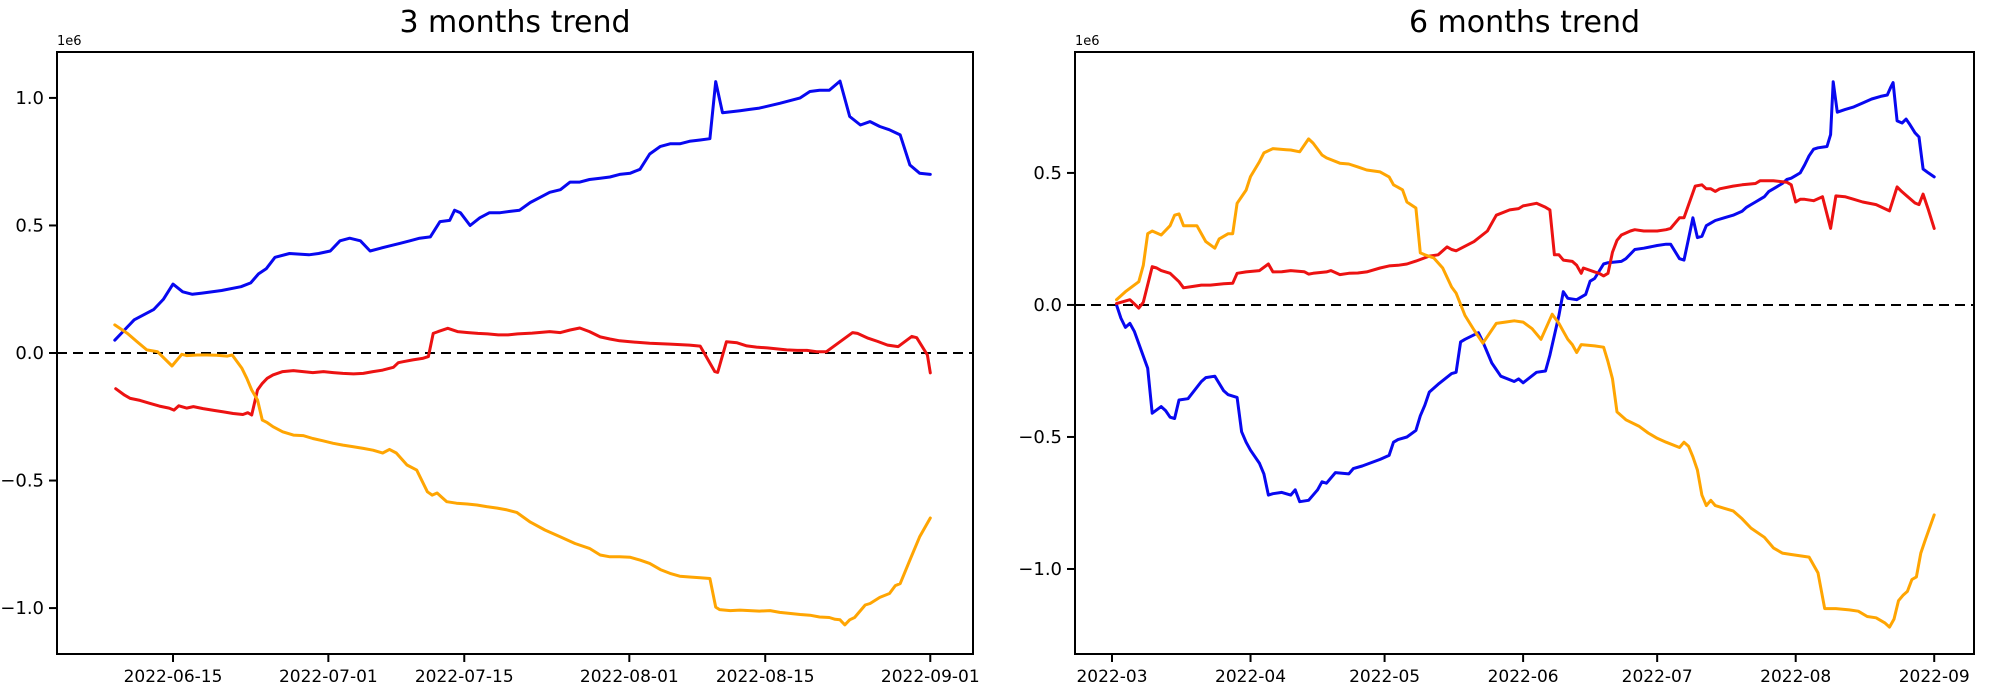 The width and height of the screenshot is (2000, 700). I want to click on y-tick-label: 1.0, so click(29, 98).